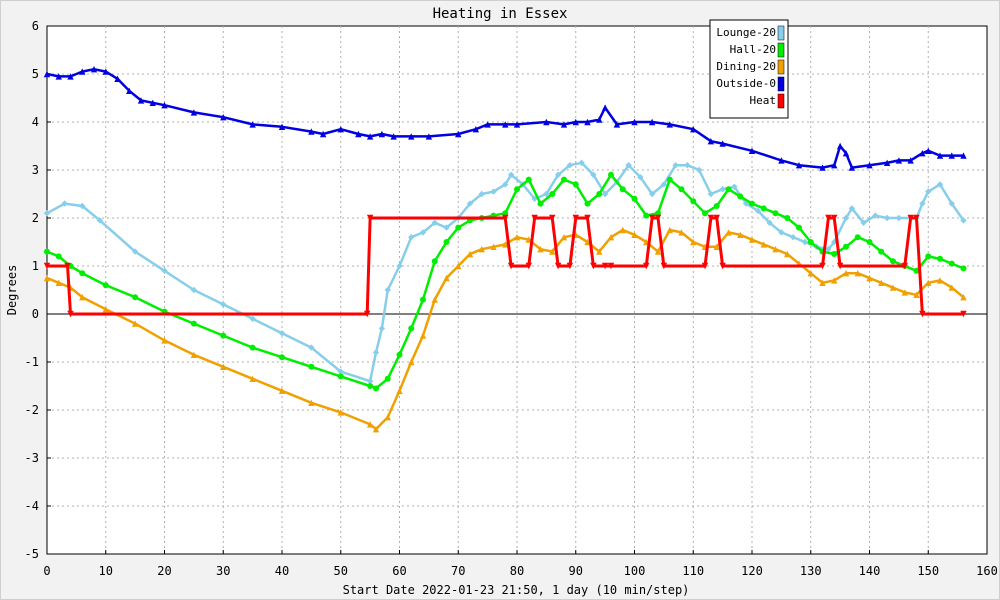  Describe the element at coordinates (458, 571) in the screenshot. I see `x-tick-label: 70` at that location.